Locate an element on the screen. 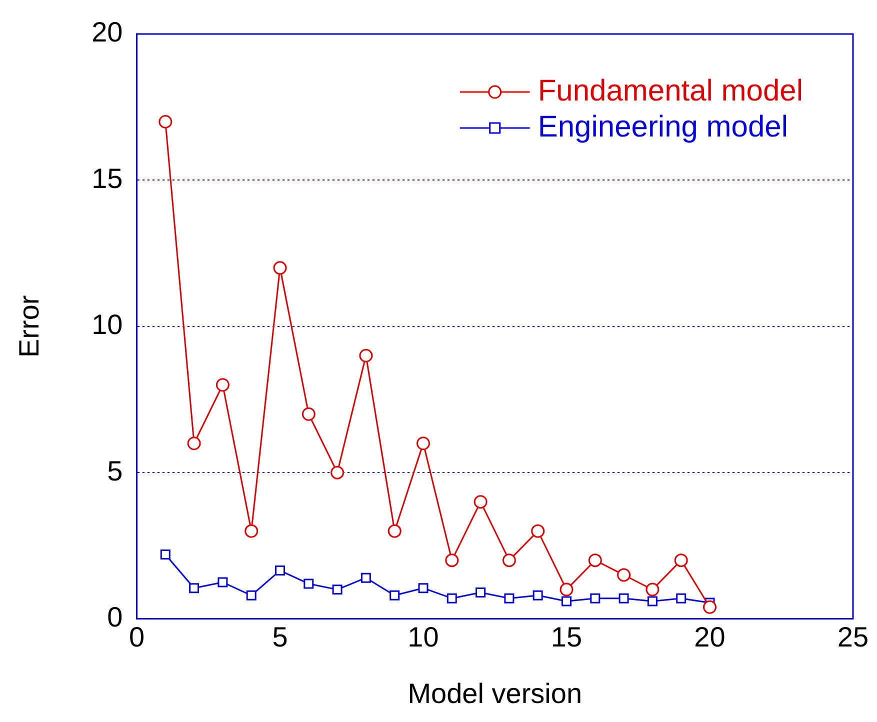 The image size is (877, 722). legend-label: Fundamental model is located at coordinates (671, 91).